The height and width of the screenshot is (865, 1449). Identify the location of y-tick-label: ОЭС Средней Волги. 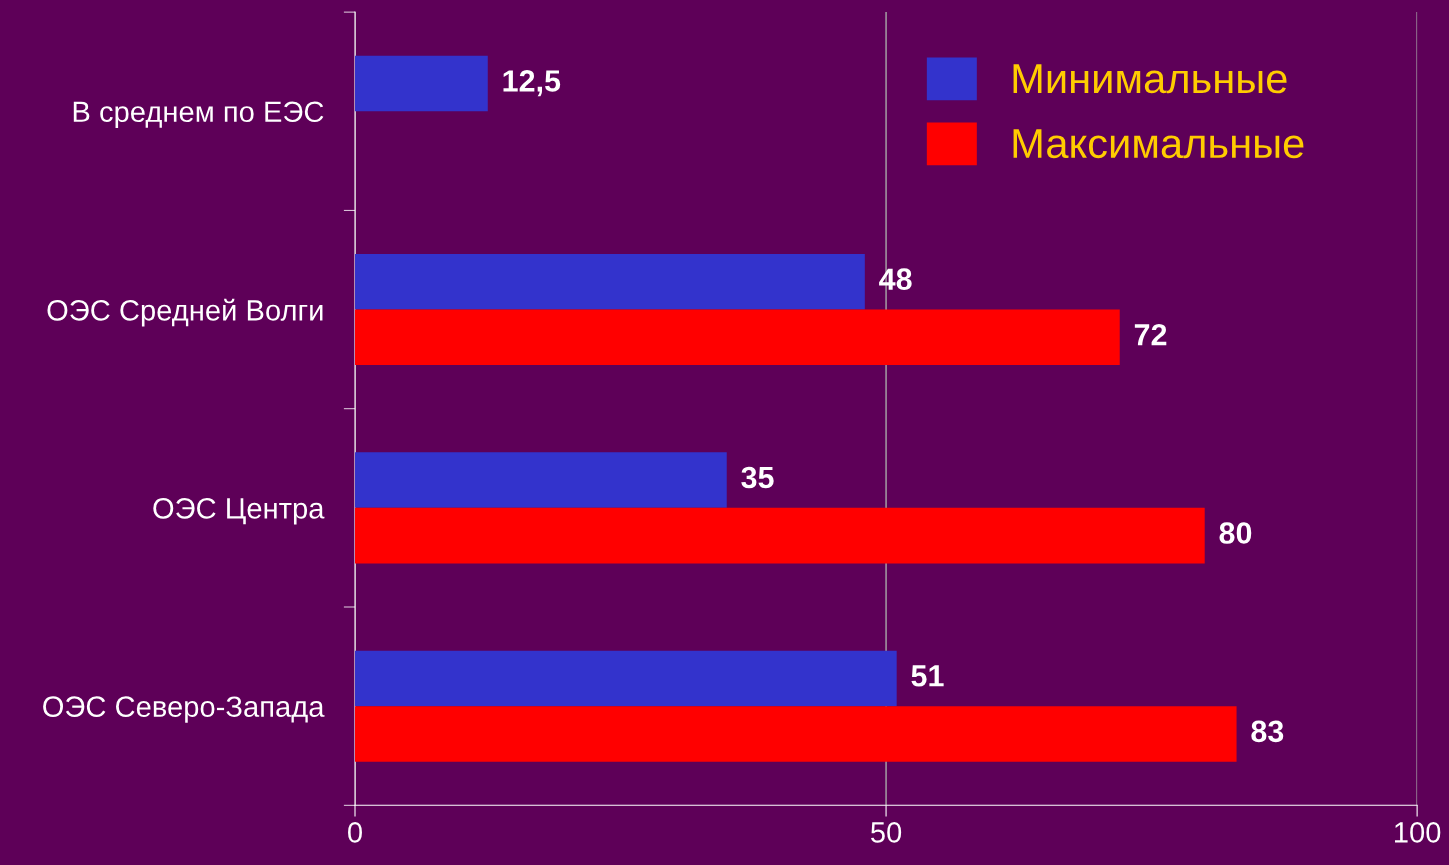
(185, 312).